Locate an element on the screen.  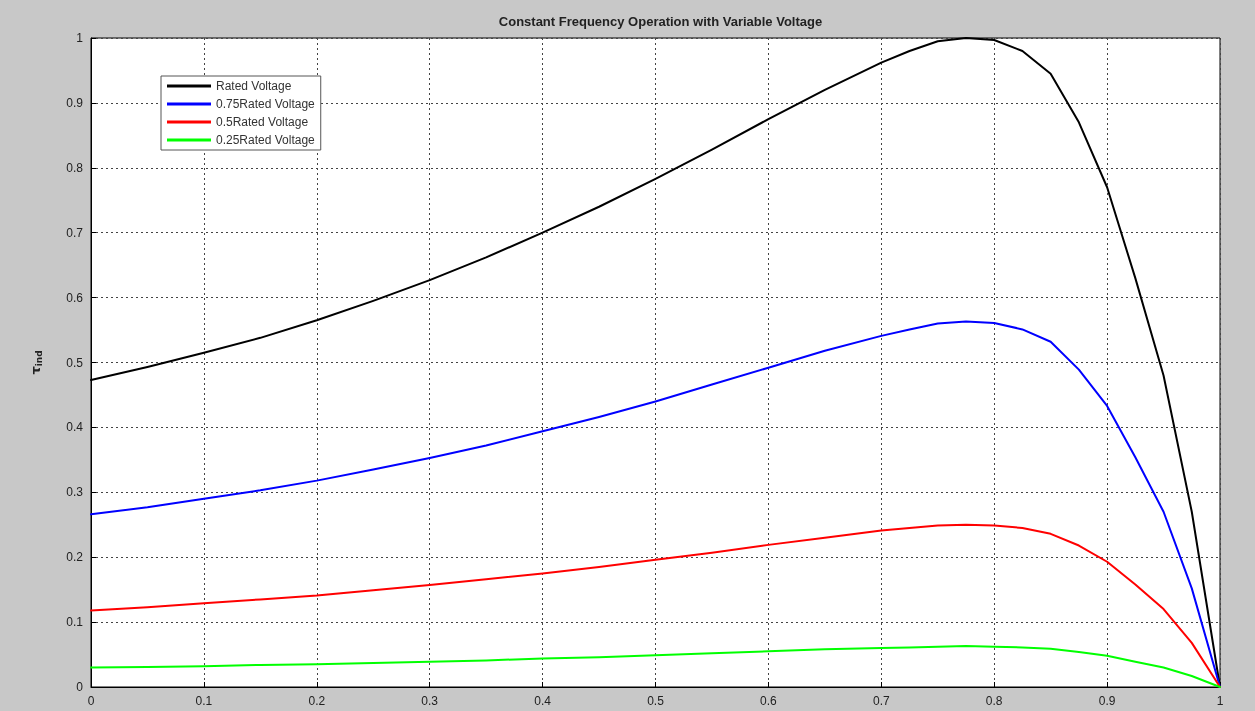
y-tick-label: 0.5 is located at coordinates (75, 362).